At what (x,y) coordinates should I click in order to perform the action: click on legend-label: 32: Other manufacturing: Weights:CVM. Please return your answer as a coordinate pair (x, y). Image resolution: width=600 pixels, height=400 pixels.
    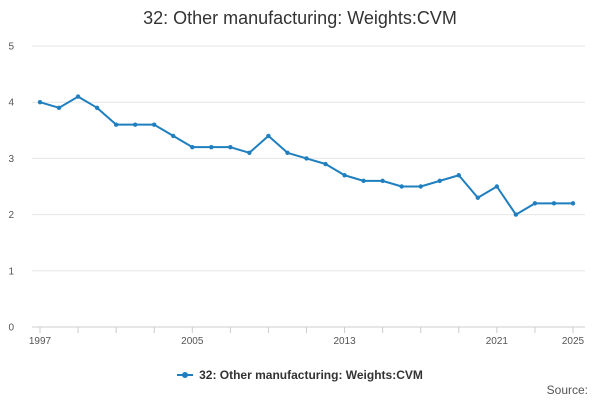
    Looking at the image, I should click on (311, 375).